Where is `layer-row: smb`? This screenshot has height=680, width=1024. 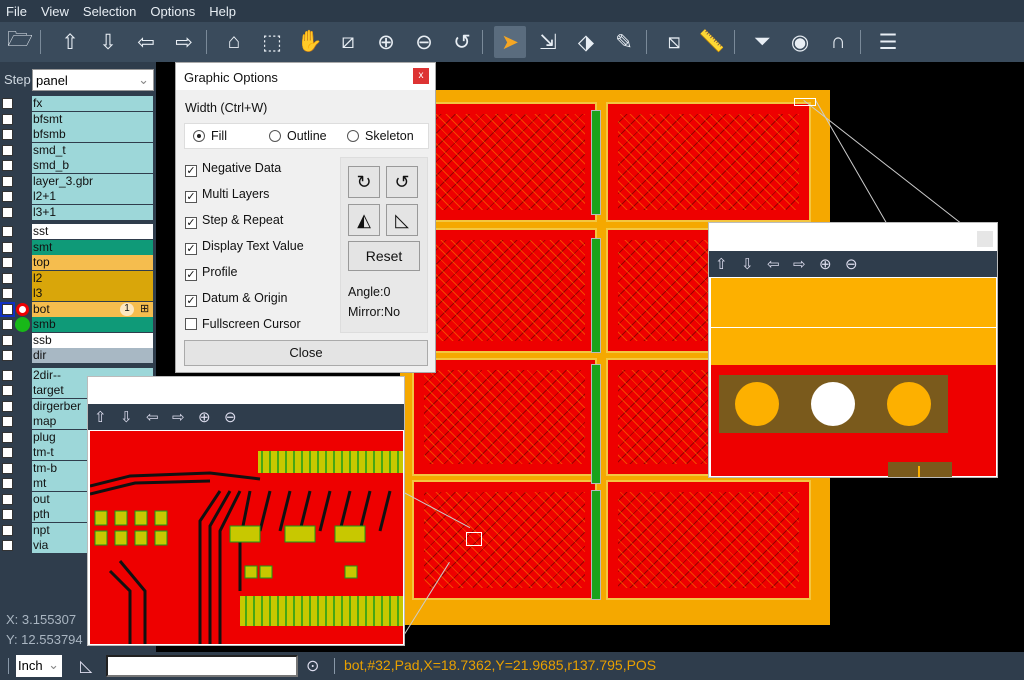
layer-row: smb is located at coordinates (78, 324).